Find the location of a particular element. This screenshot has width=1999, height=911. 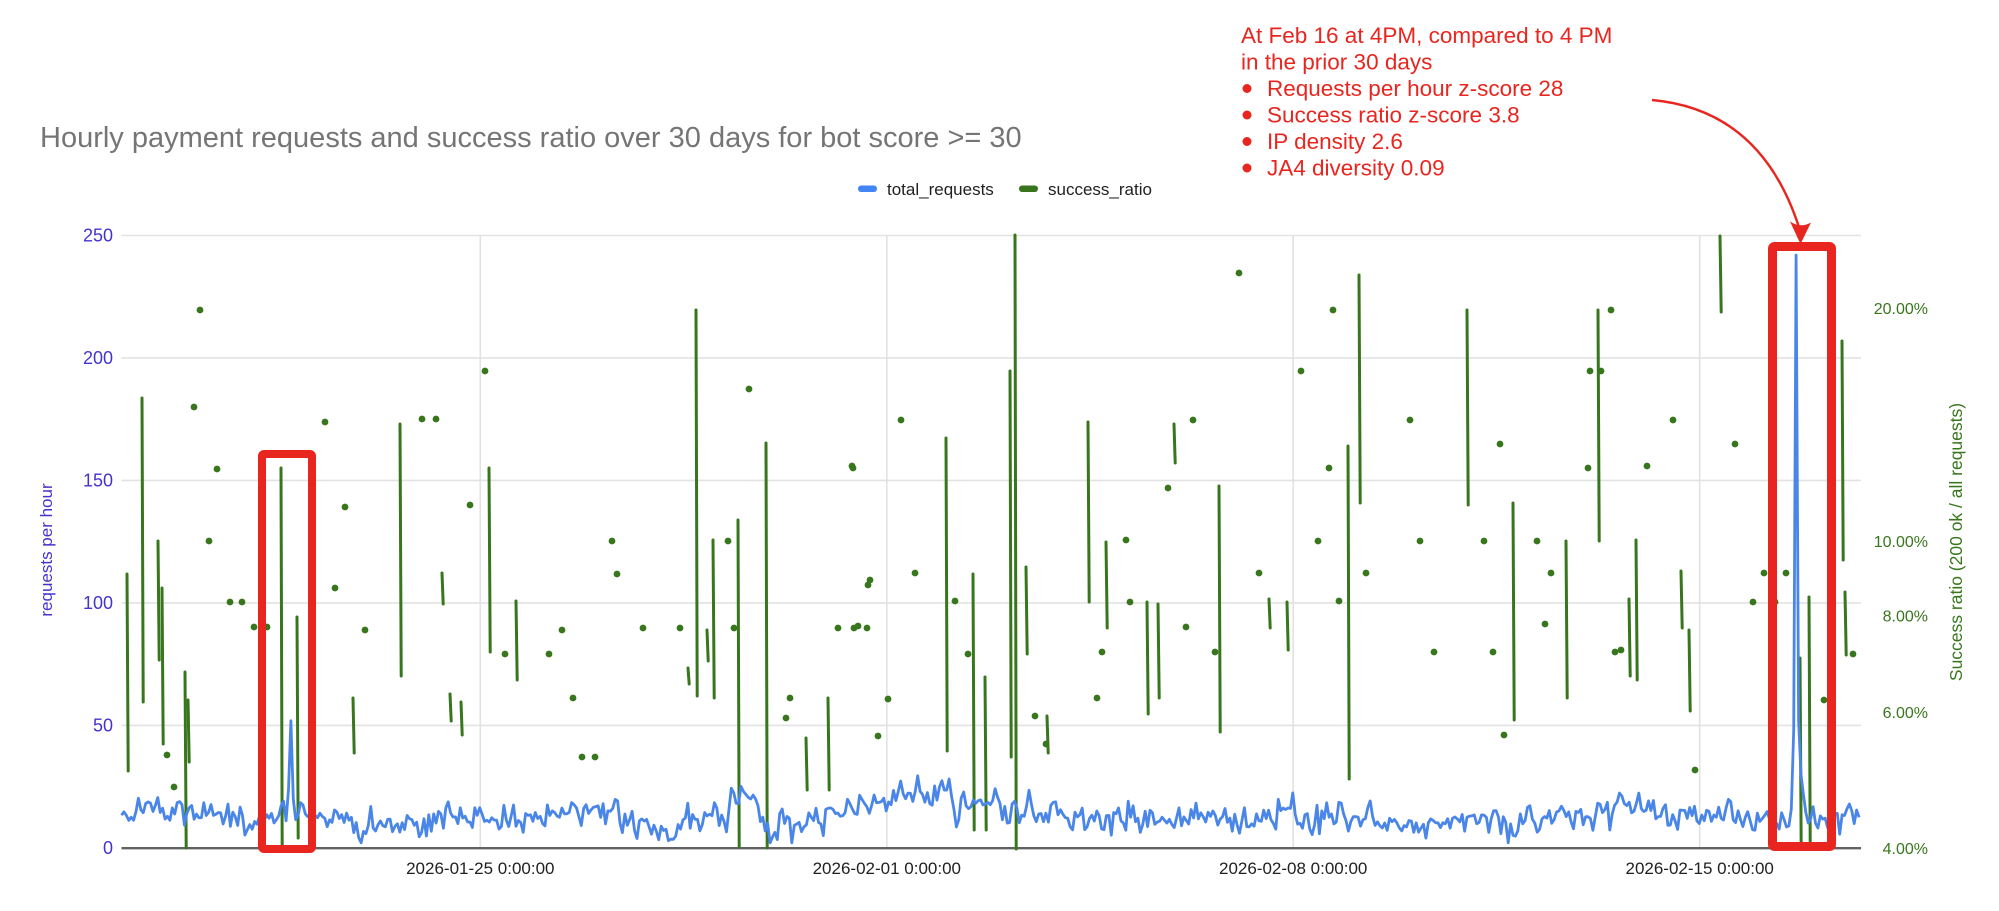

svg-text: Success ratio z-score 3.8 is located at coordinates (1393, 115).